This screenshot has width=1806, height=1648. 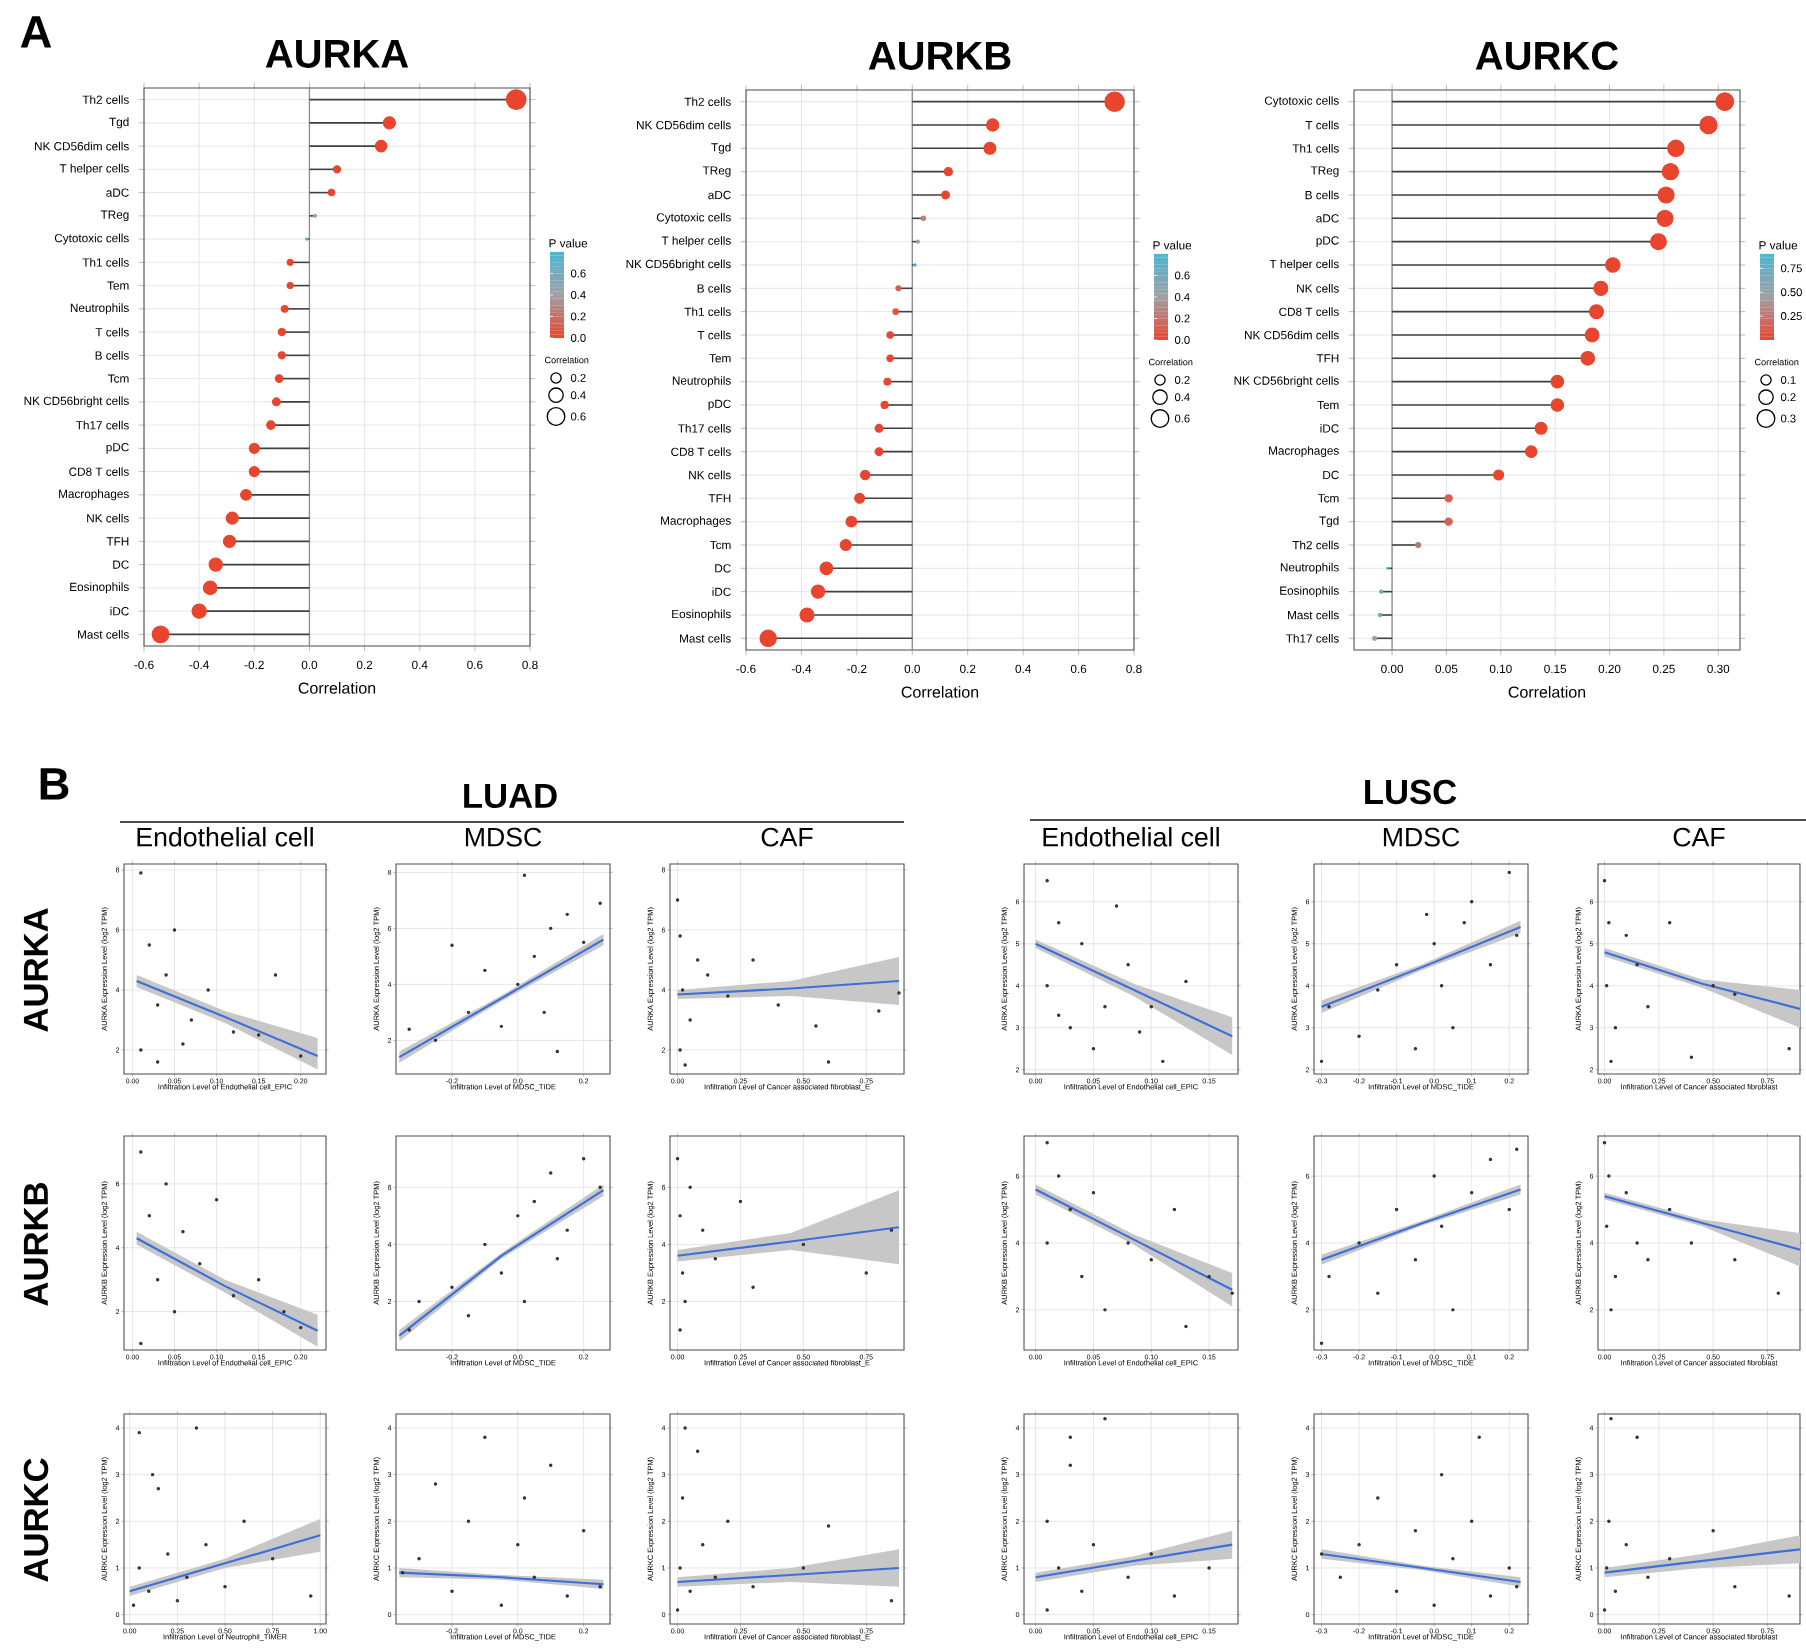 I want to click on text: AURKA, so click(x=36, y=970).